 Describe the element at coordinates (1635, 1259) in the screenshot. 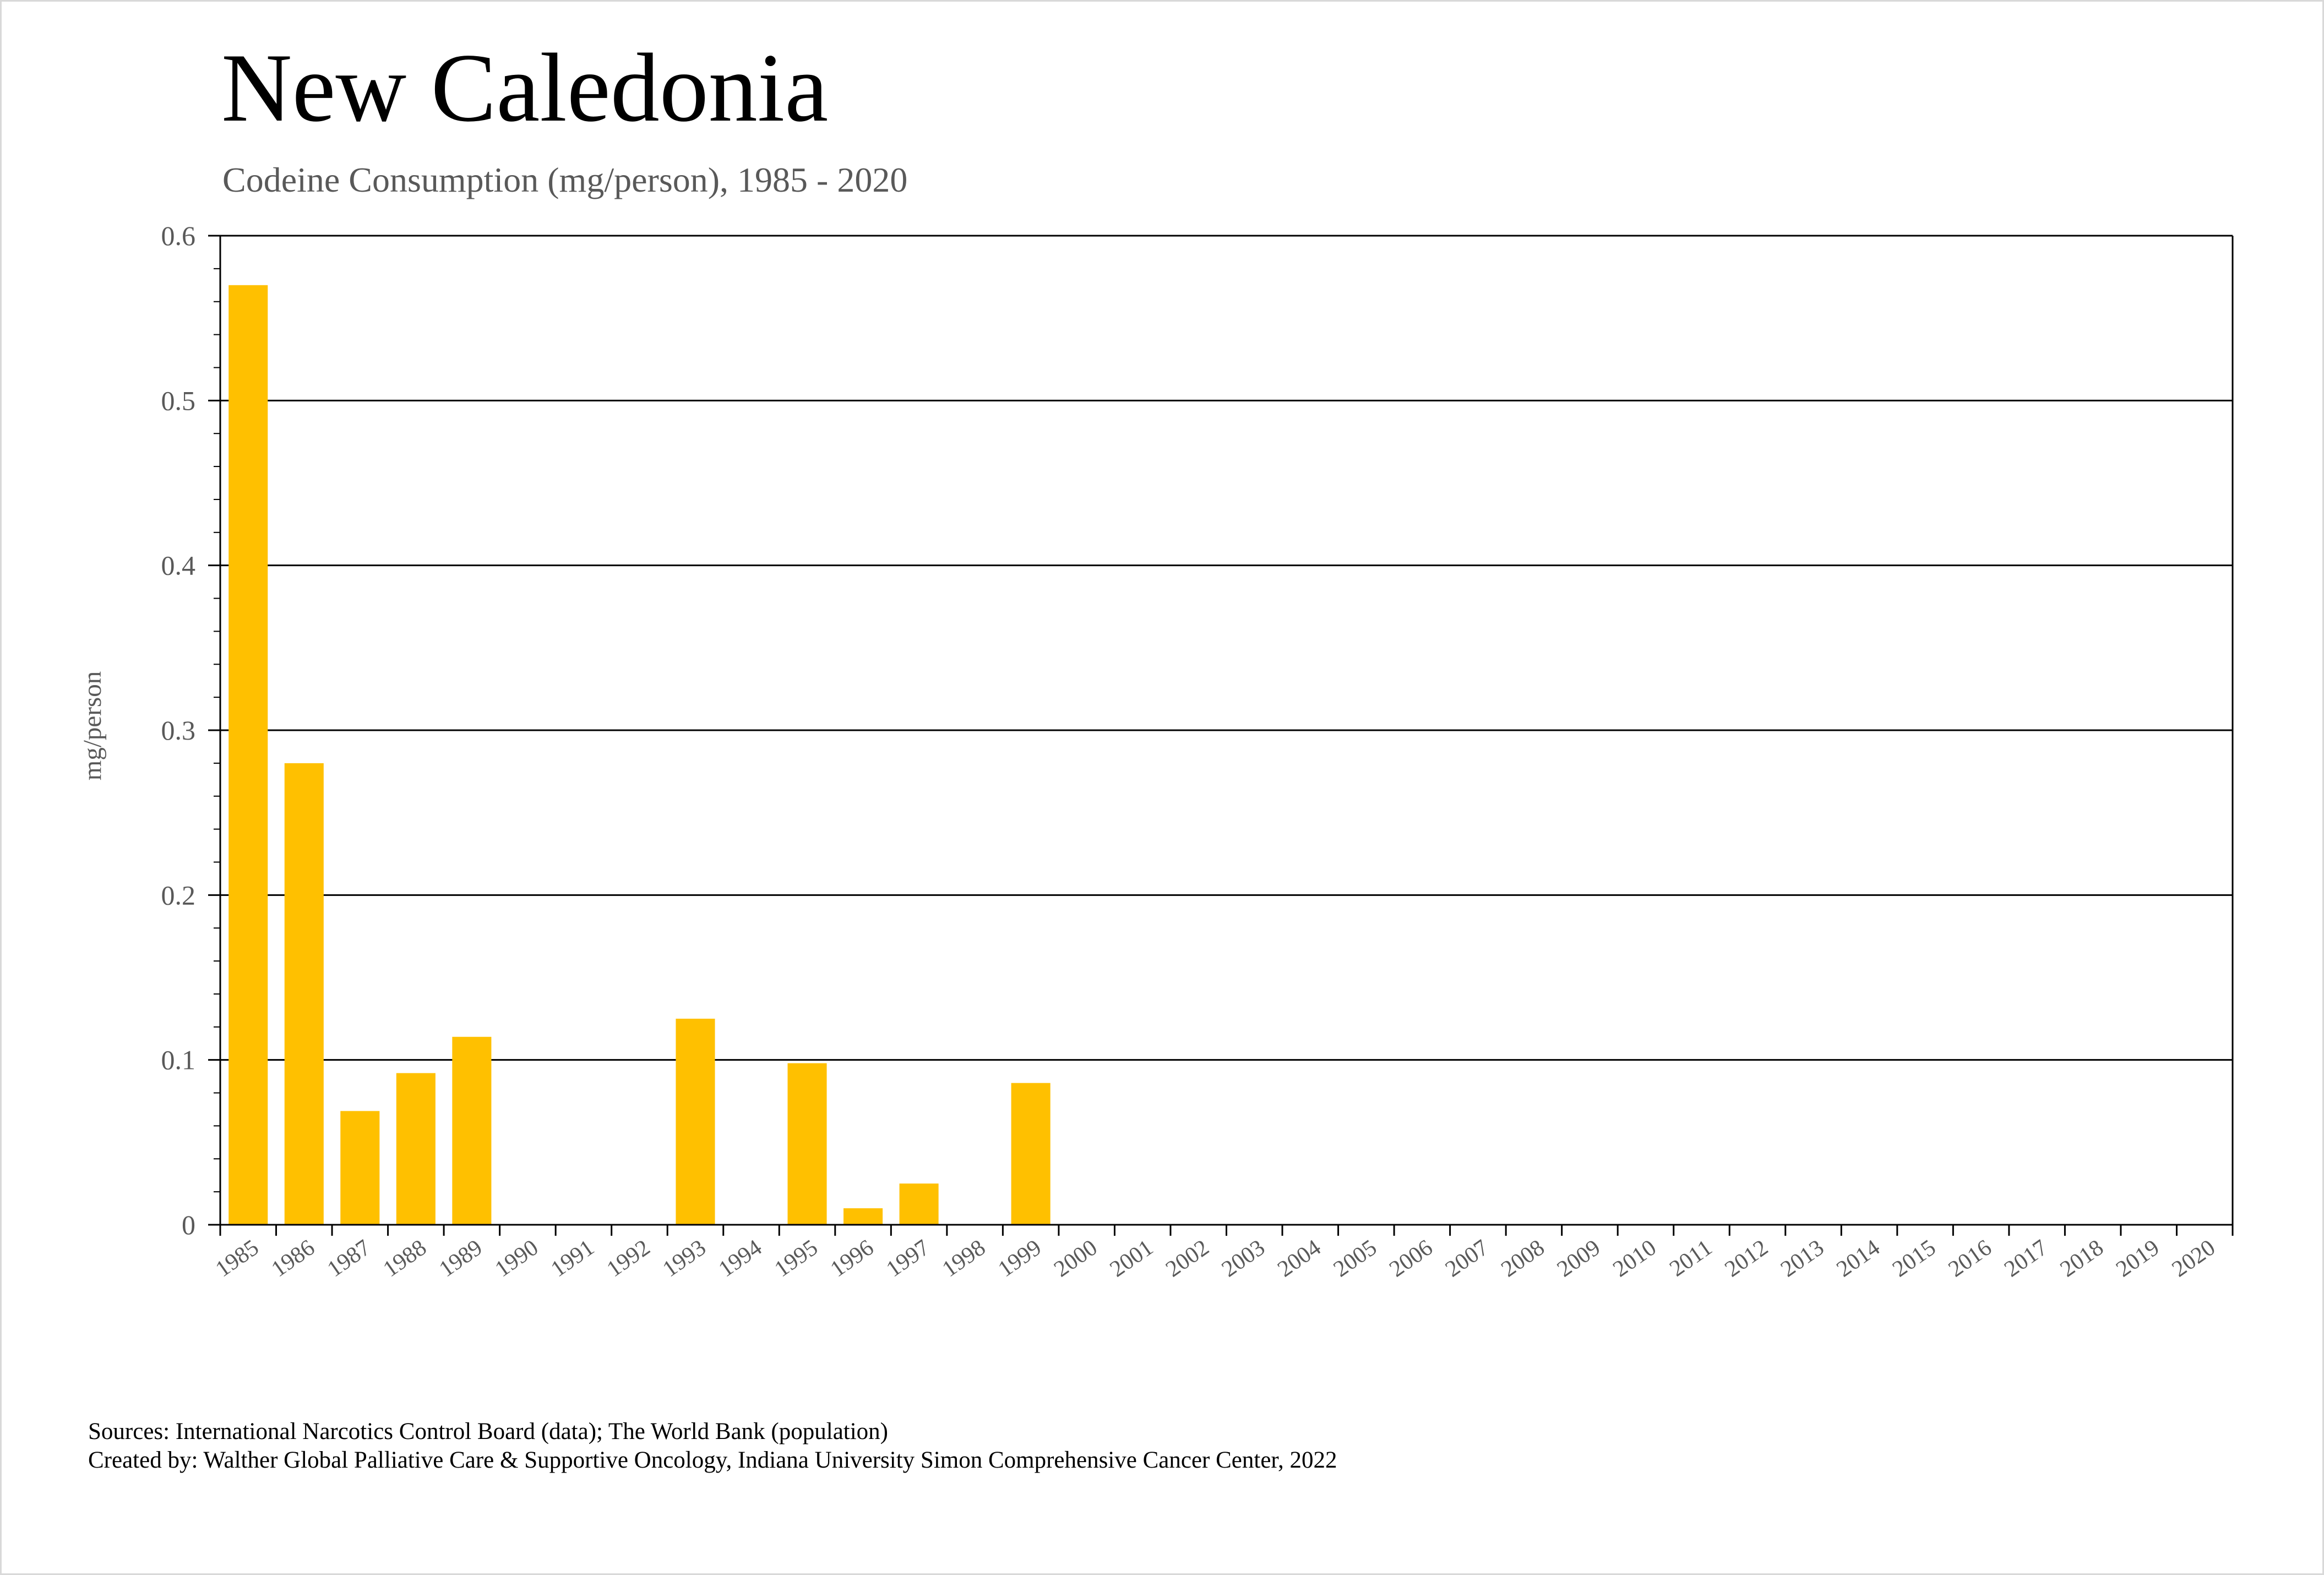

I see `x-tick-label: 2010` at that location.